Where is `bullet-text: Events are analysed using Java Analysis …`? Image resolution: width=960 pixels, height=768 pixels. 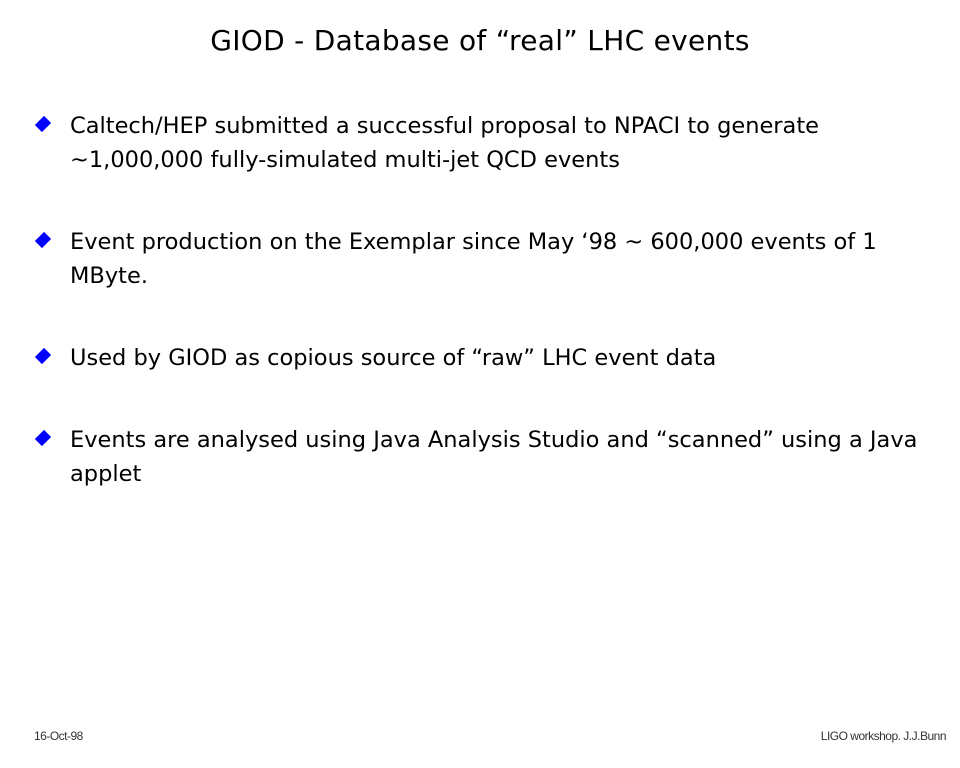 bullet-text: Events are analysed using Java Analysis … is located at coordinates (494, 457).